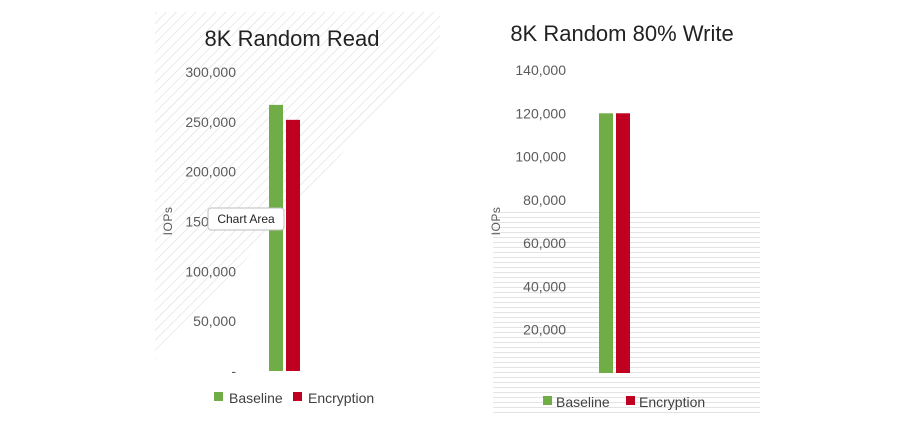  Describe the element at coordinates (540, 113) in the screenshot. I see `y-tick-label: 120,000` at that location.